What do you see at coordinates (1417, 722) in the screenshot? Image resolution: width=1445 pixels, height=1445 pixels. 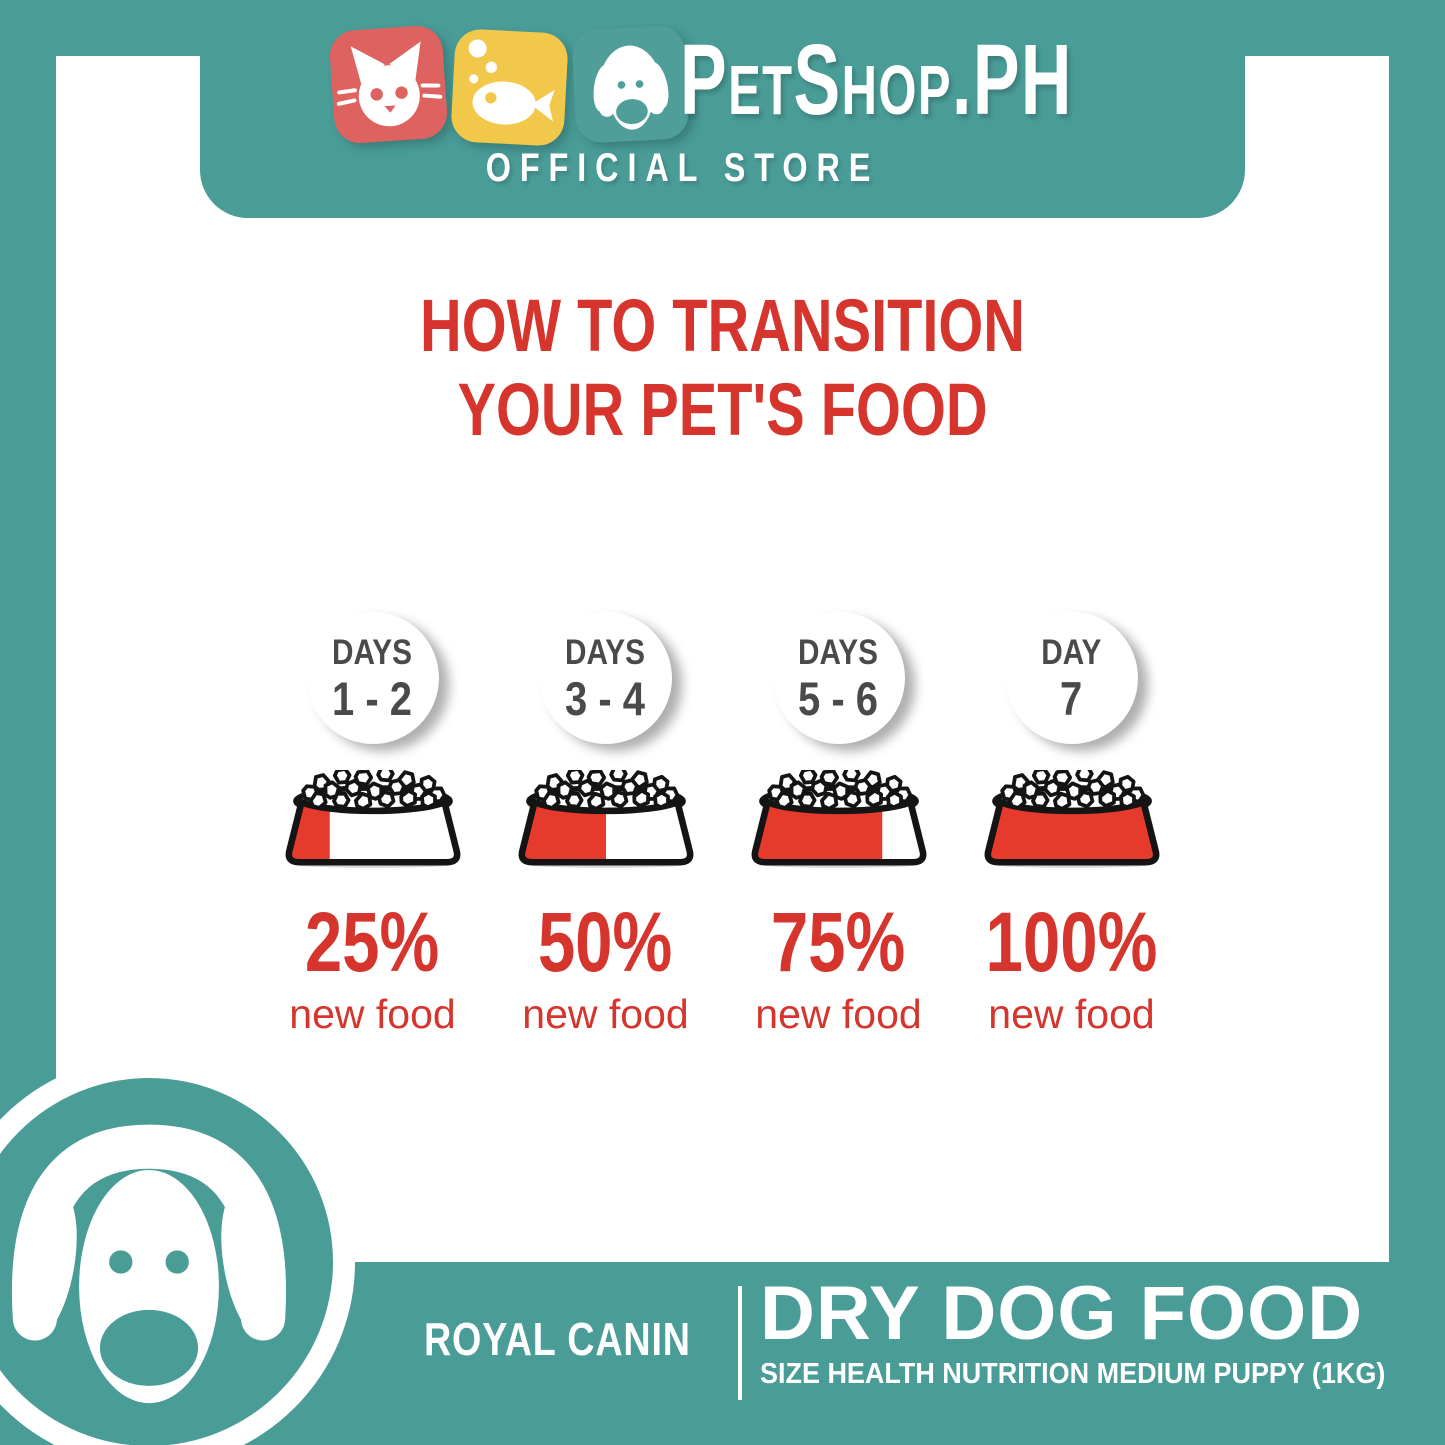 I see `frame-border-right` at bounding box center [1417, 722].